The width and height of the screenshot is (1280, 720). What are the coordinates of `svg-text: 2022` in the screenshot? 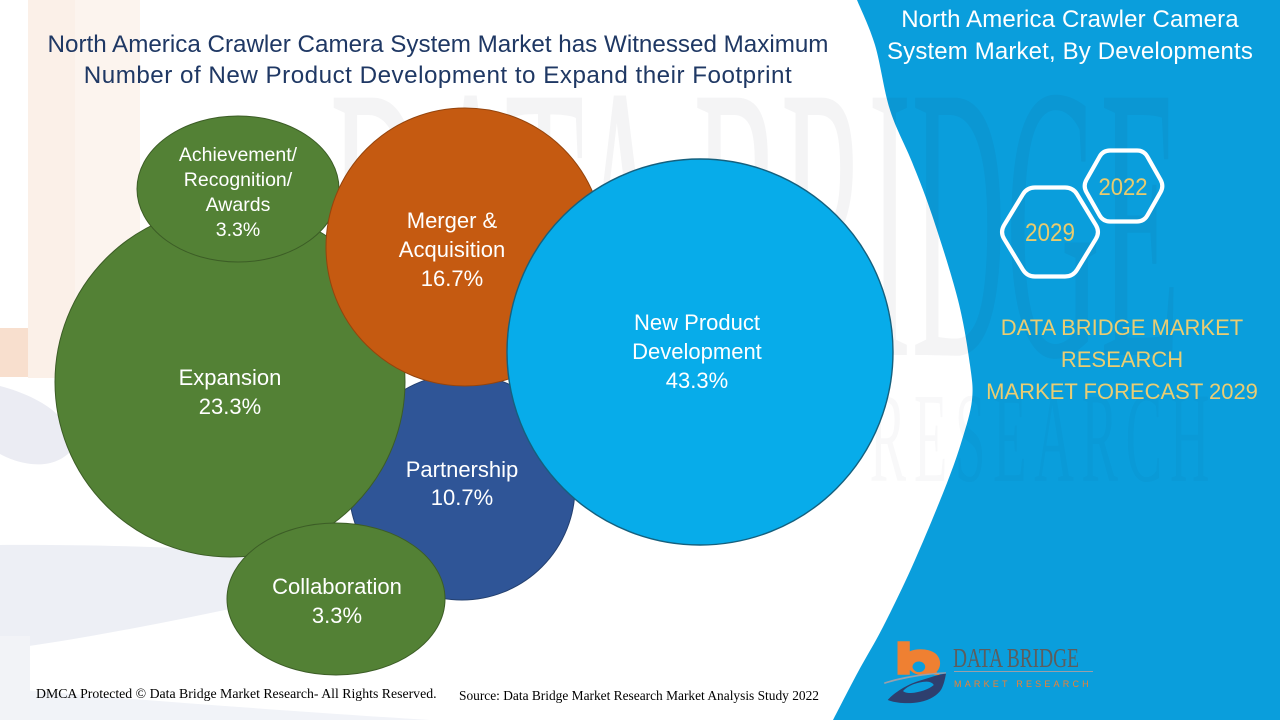 It's located at (1123, 187).